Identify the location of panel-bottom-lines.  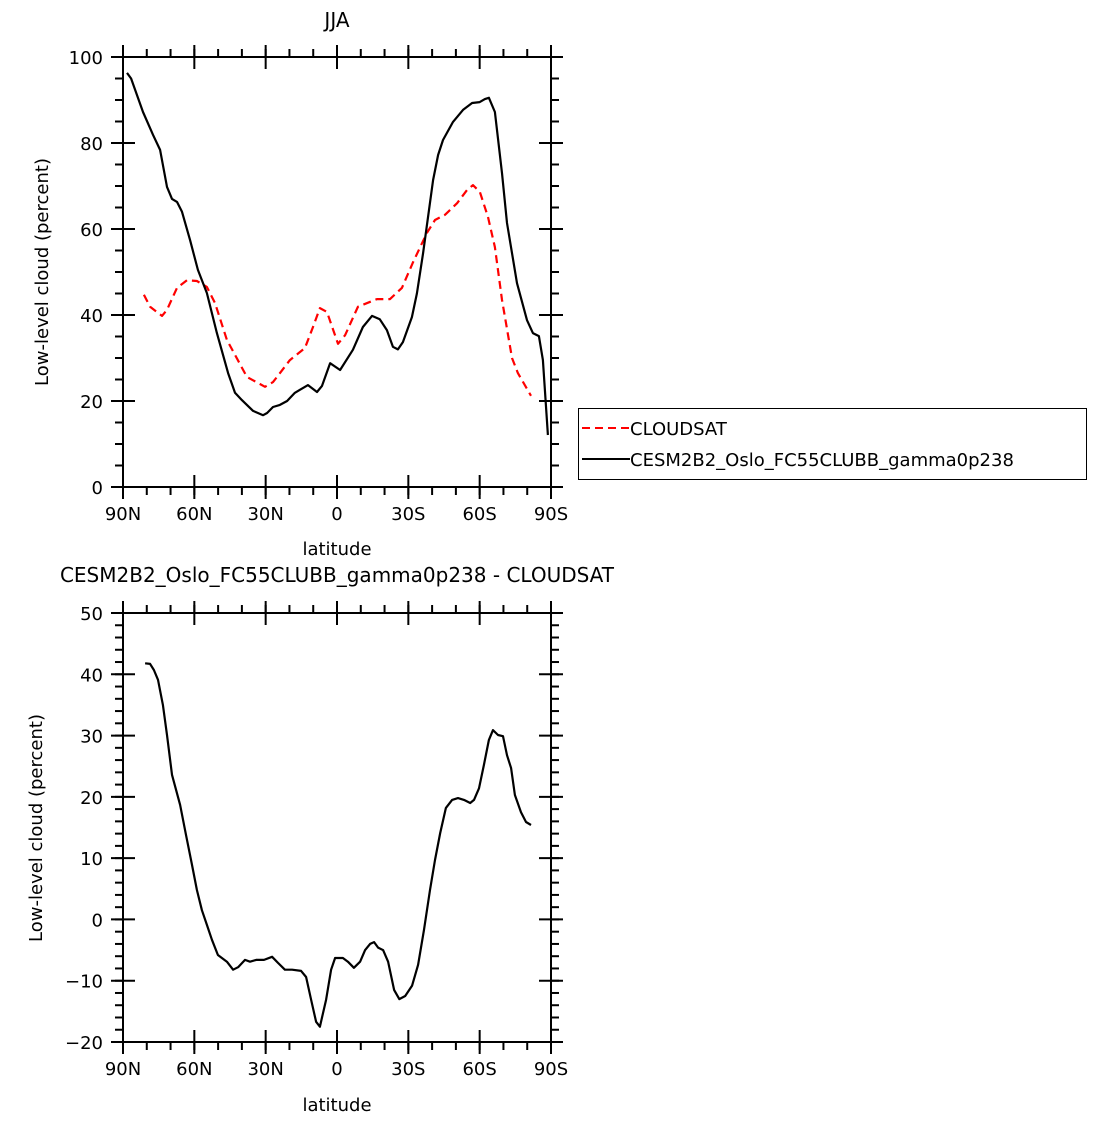
(338, 845).